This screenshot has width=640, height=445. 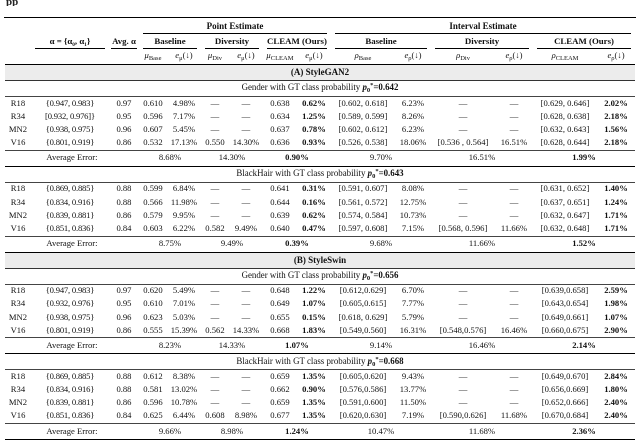 I want to click on metric-value: 1.22%, so click(x=314, y=290).